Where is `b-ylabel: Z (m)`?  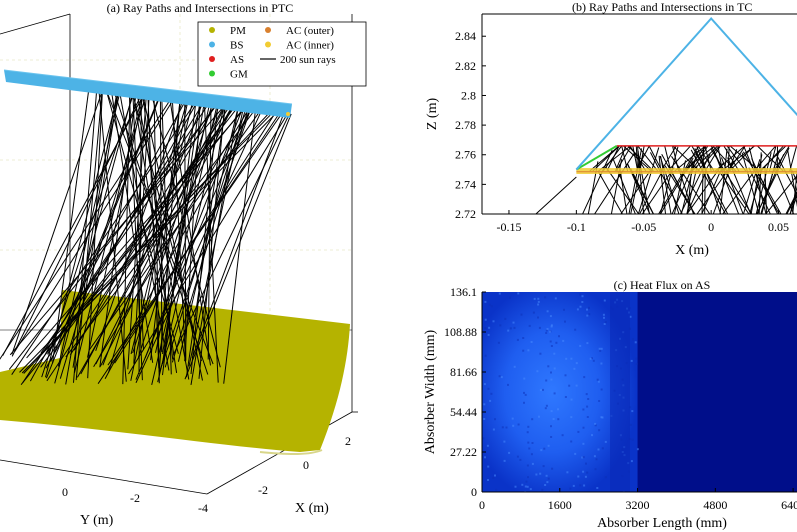
b-ylabel: Z (m) is located at coordinates (432, 114).